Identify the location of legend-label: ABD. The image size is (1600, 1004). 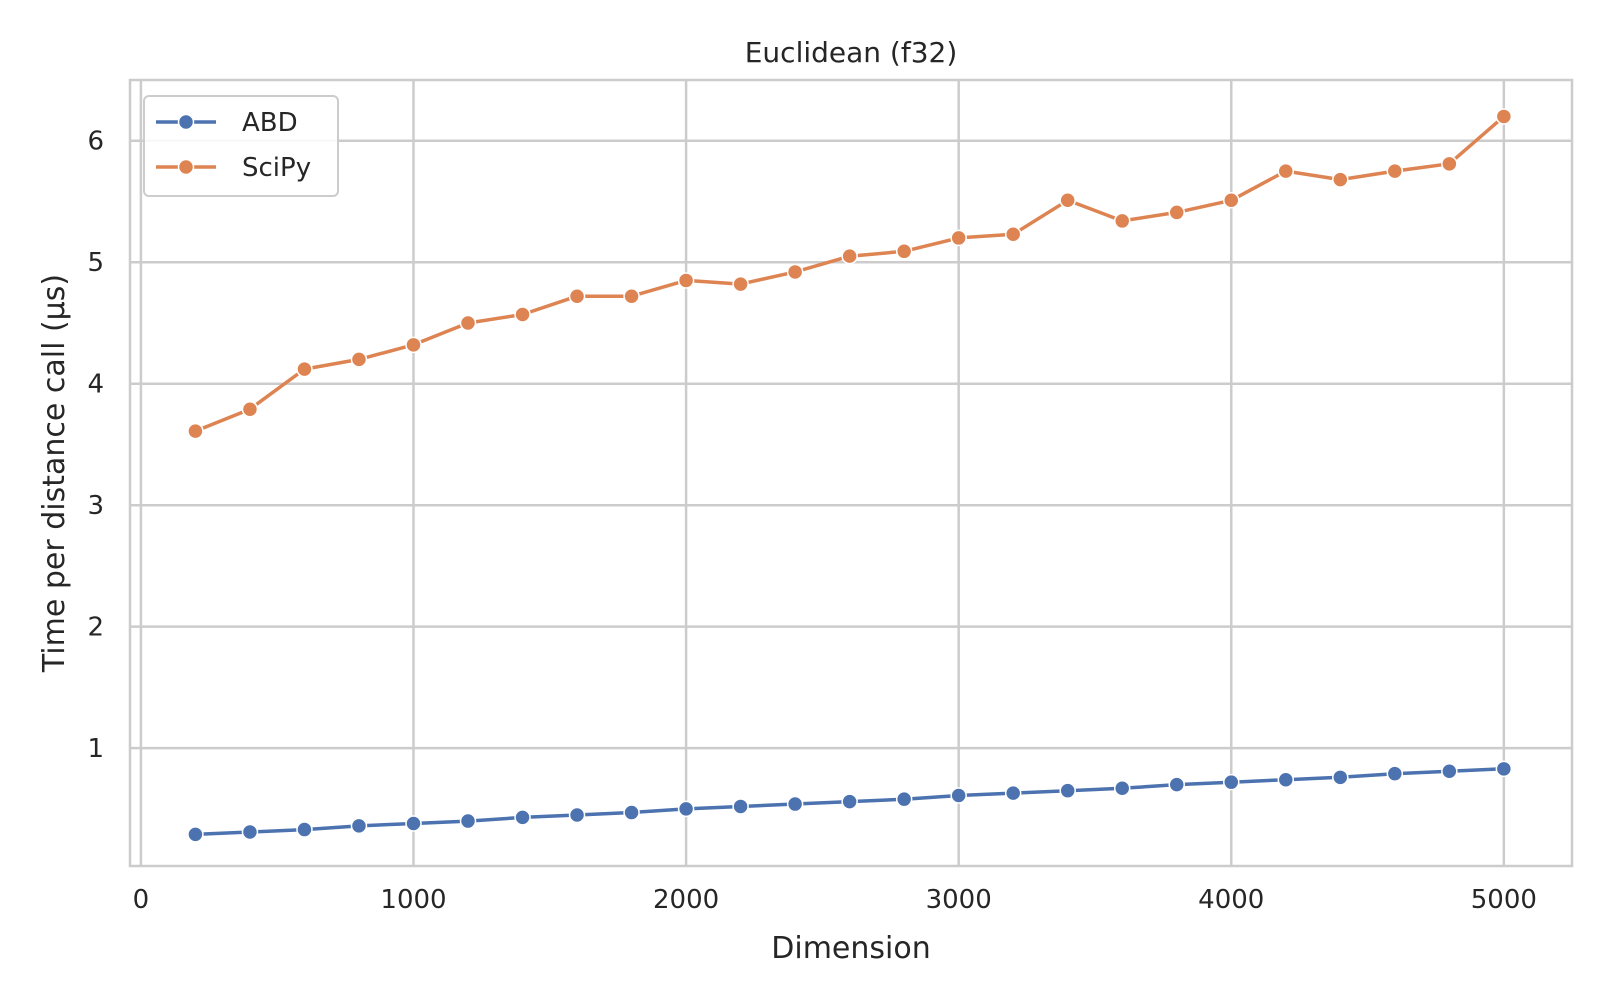
(270, 123).